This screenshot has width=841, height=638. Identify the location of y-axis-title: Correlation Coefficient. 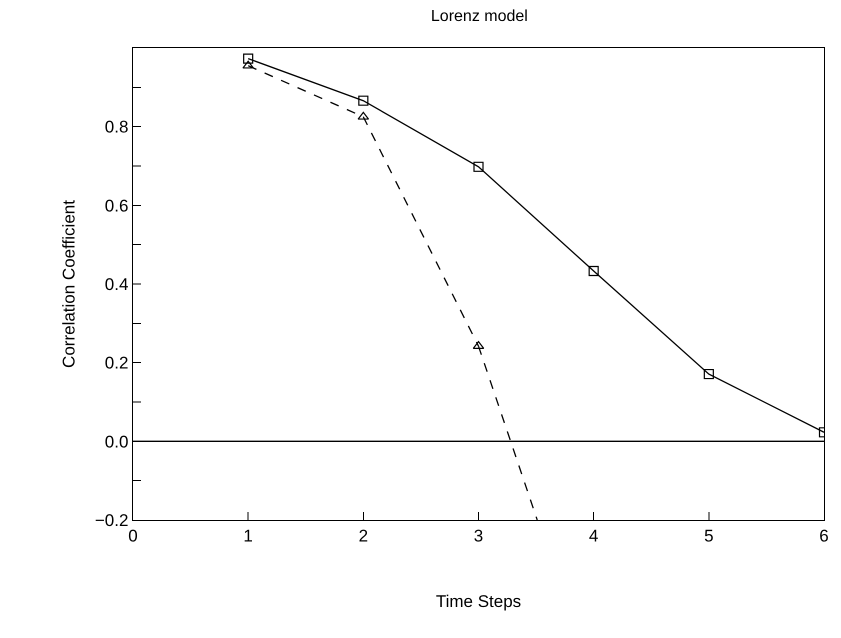
(68, 284).